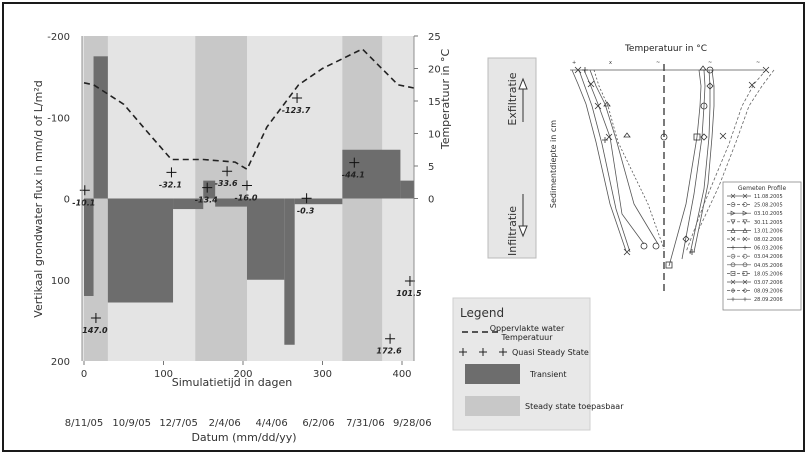 Image resolution: width=809 pixels, height=458 pixels. What do you see at coordinates (768, 274) in the screenshot?
I see `inset-legend-label-9: 18.05.2006` at bounding box center [768, 274].